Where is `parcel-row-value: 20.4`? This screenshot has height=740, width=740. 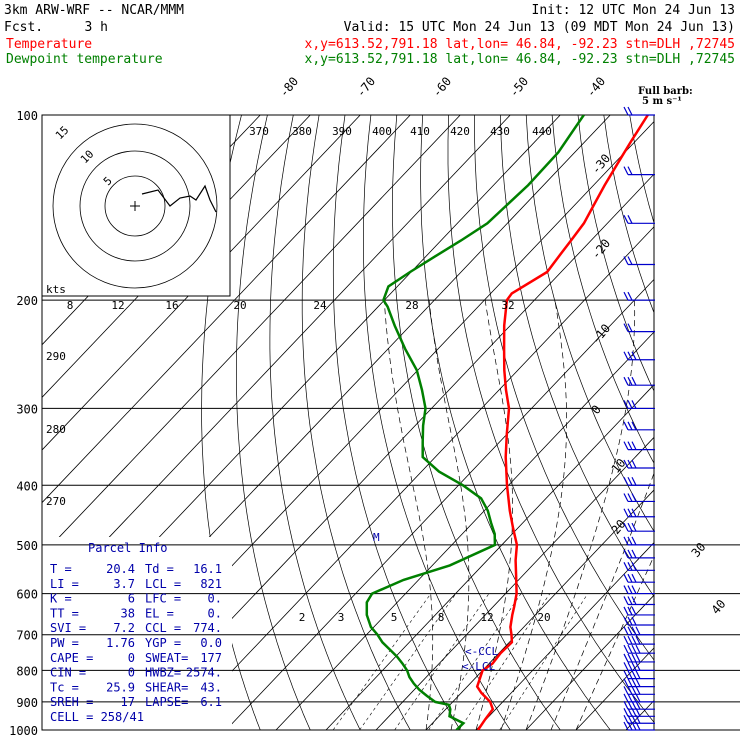 parcel-row-value: 20.4 is located at coordinates (120, 569).